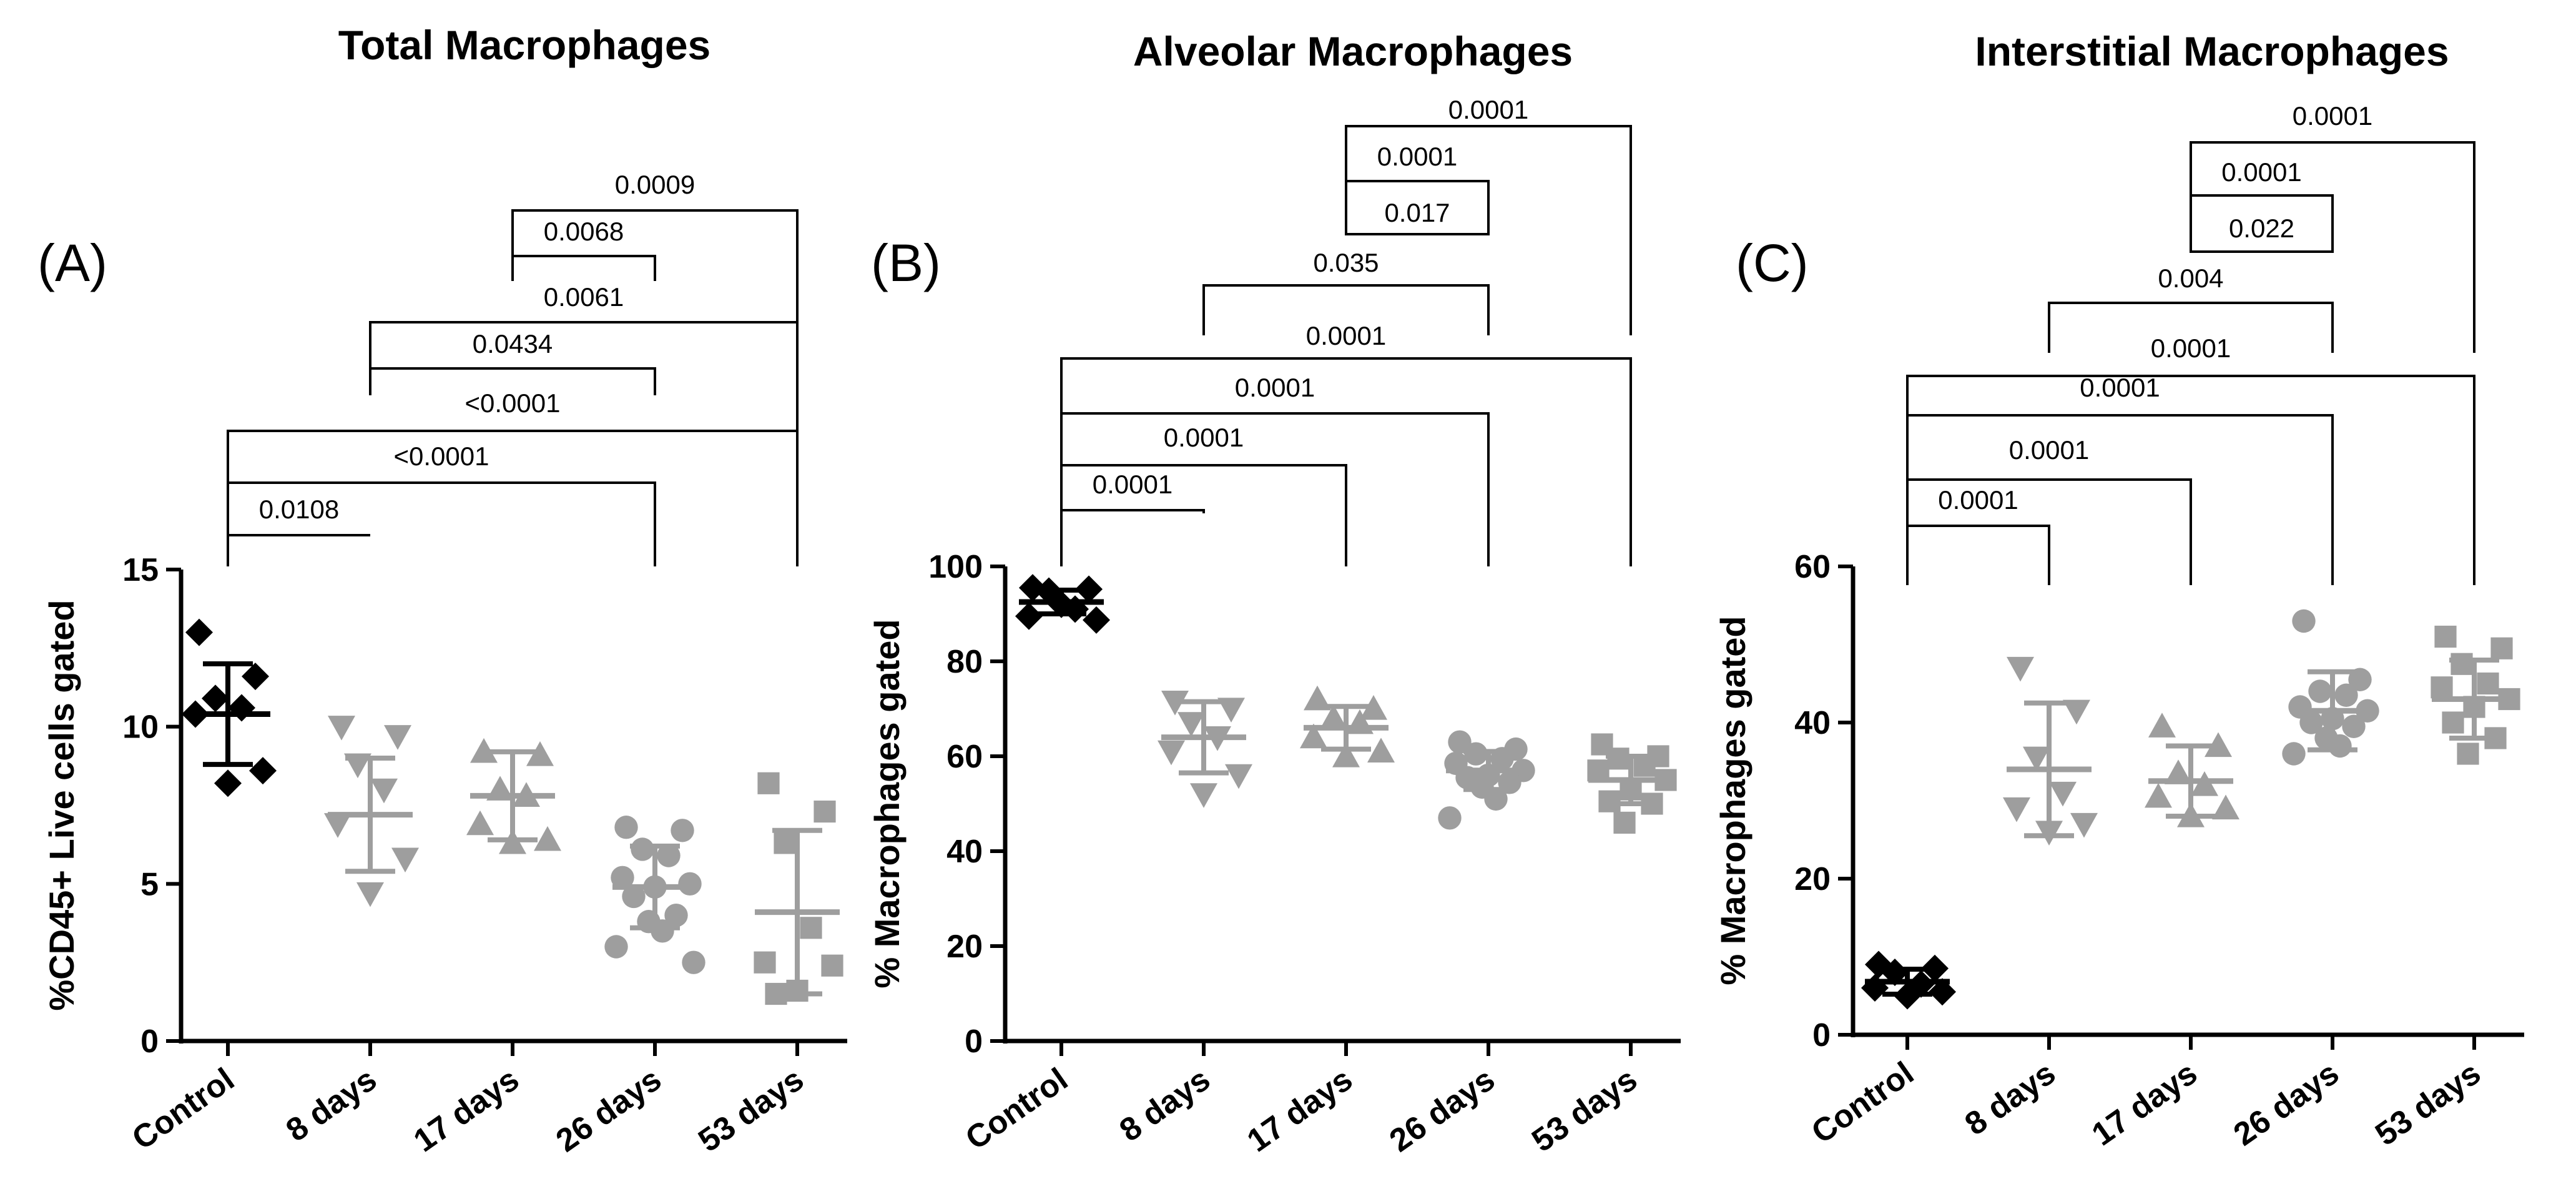  Describe the element at coordinates (964, 662) in the screenshot. I see `y-tick-label: 80` at that location.